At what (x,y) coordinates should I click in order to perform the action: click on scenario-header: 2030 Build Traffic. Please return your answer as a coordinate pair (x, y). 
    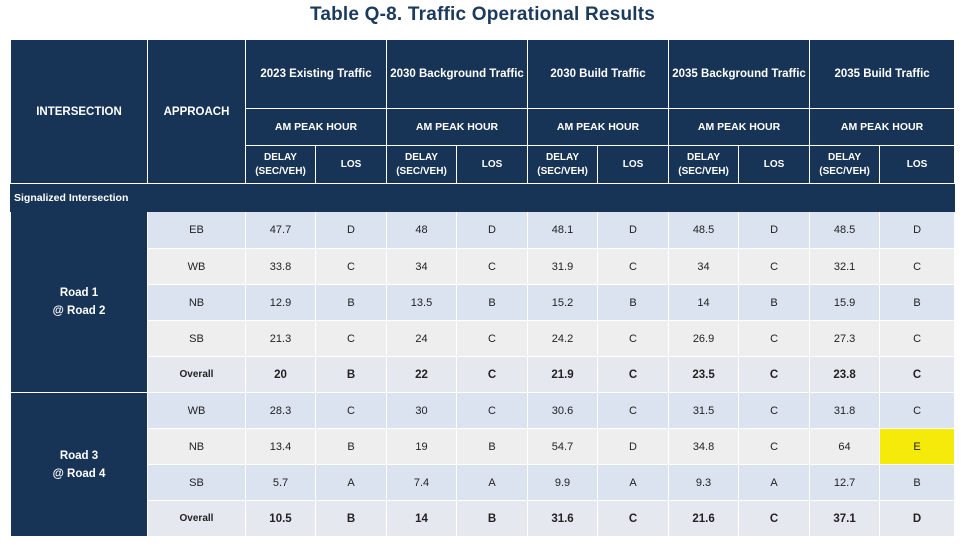
    Looking at the image, I should click on (598, 74).